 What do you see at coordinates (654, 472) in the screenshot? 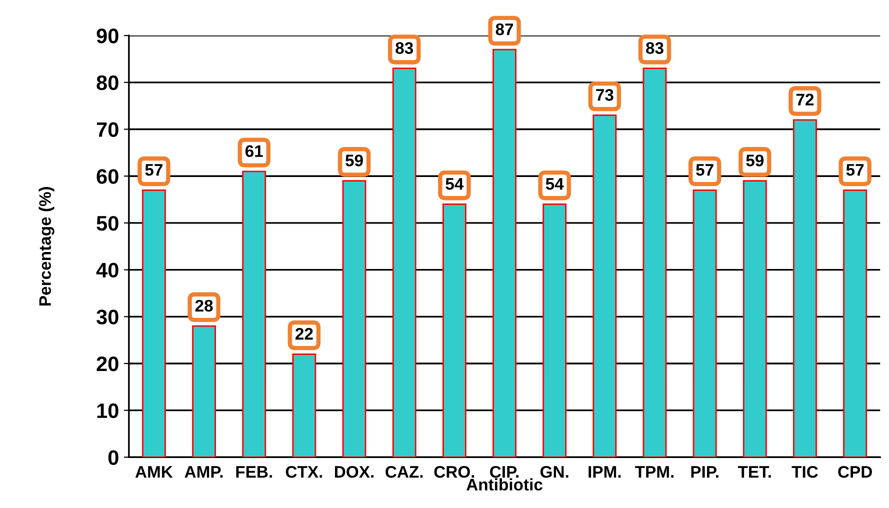
I see `x-tick-label: TPM.` at bounding box center [654, 472].